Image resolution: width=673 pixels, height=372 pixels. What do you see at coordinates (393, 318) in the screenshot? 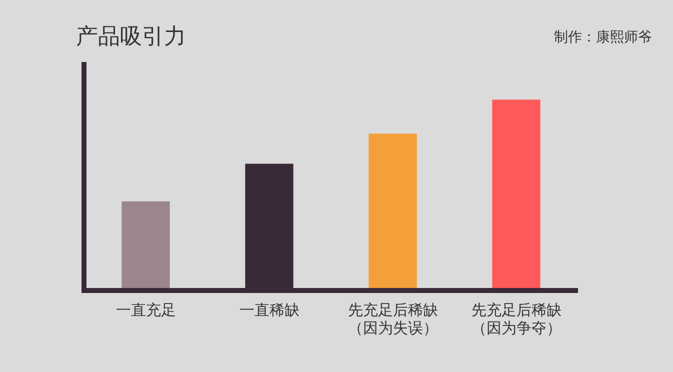
I see `x-tick-label: 先充足后稀缺（因为失误）` at bounding box center [393, 318].